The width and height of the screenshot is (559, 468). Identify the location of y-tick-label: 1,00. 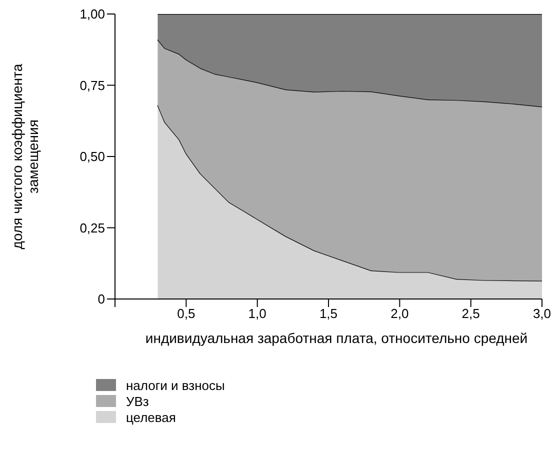
(92, 14).